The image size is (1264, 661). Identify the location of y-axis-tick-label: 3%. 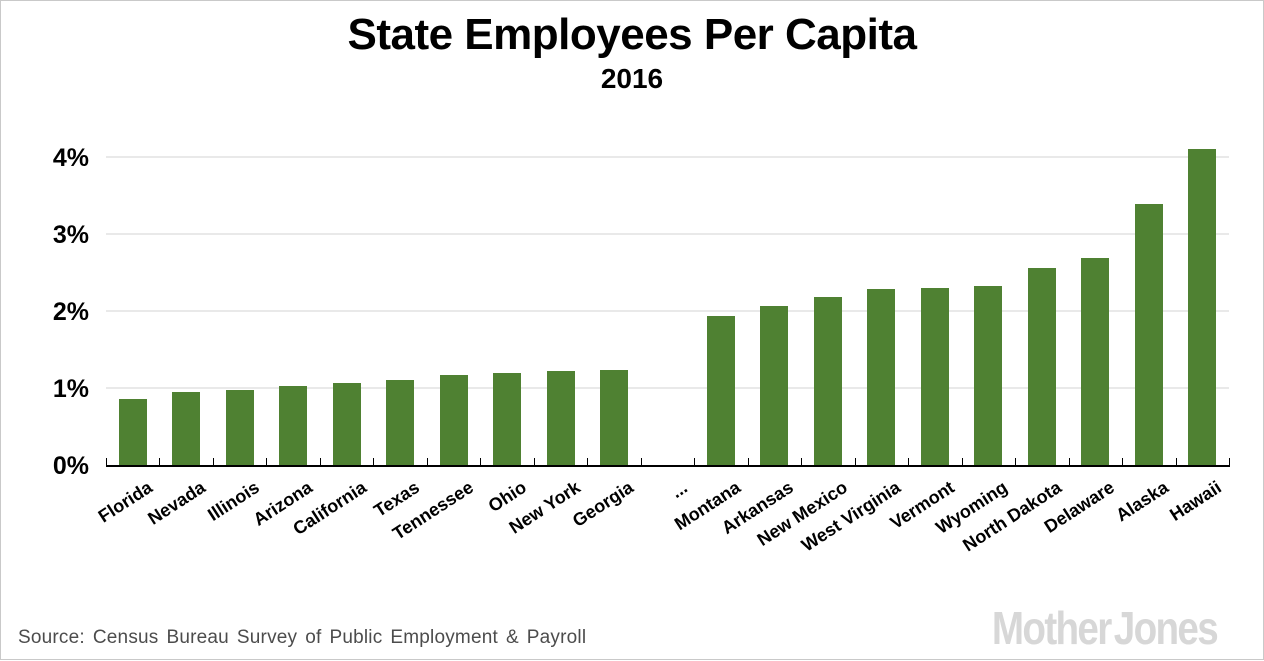
(70, 235).